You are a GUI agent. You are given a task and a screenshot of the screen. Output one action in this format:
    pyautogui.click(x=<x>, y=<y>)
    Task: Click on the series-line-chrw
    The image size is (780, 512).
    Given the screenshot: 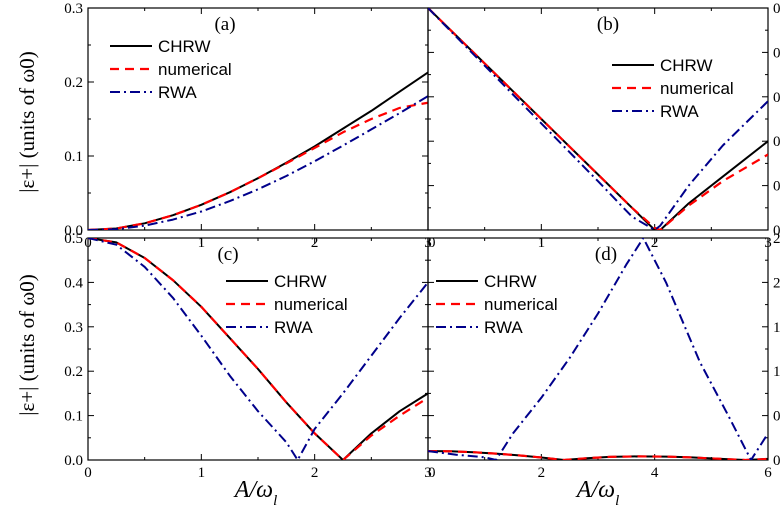 What is the action you would take?
    pyautogui.click(x=258, y=150)
    